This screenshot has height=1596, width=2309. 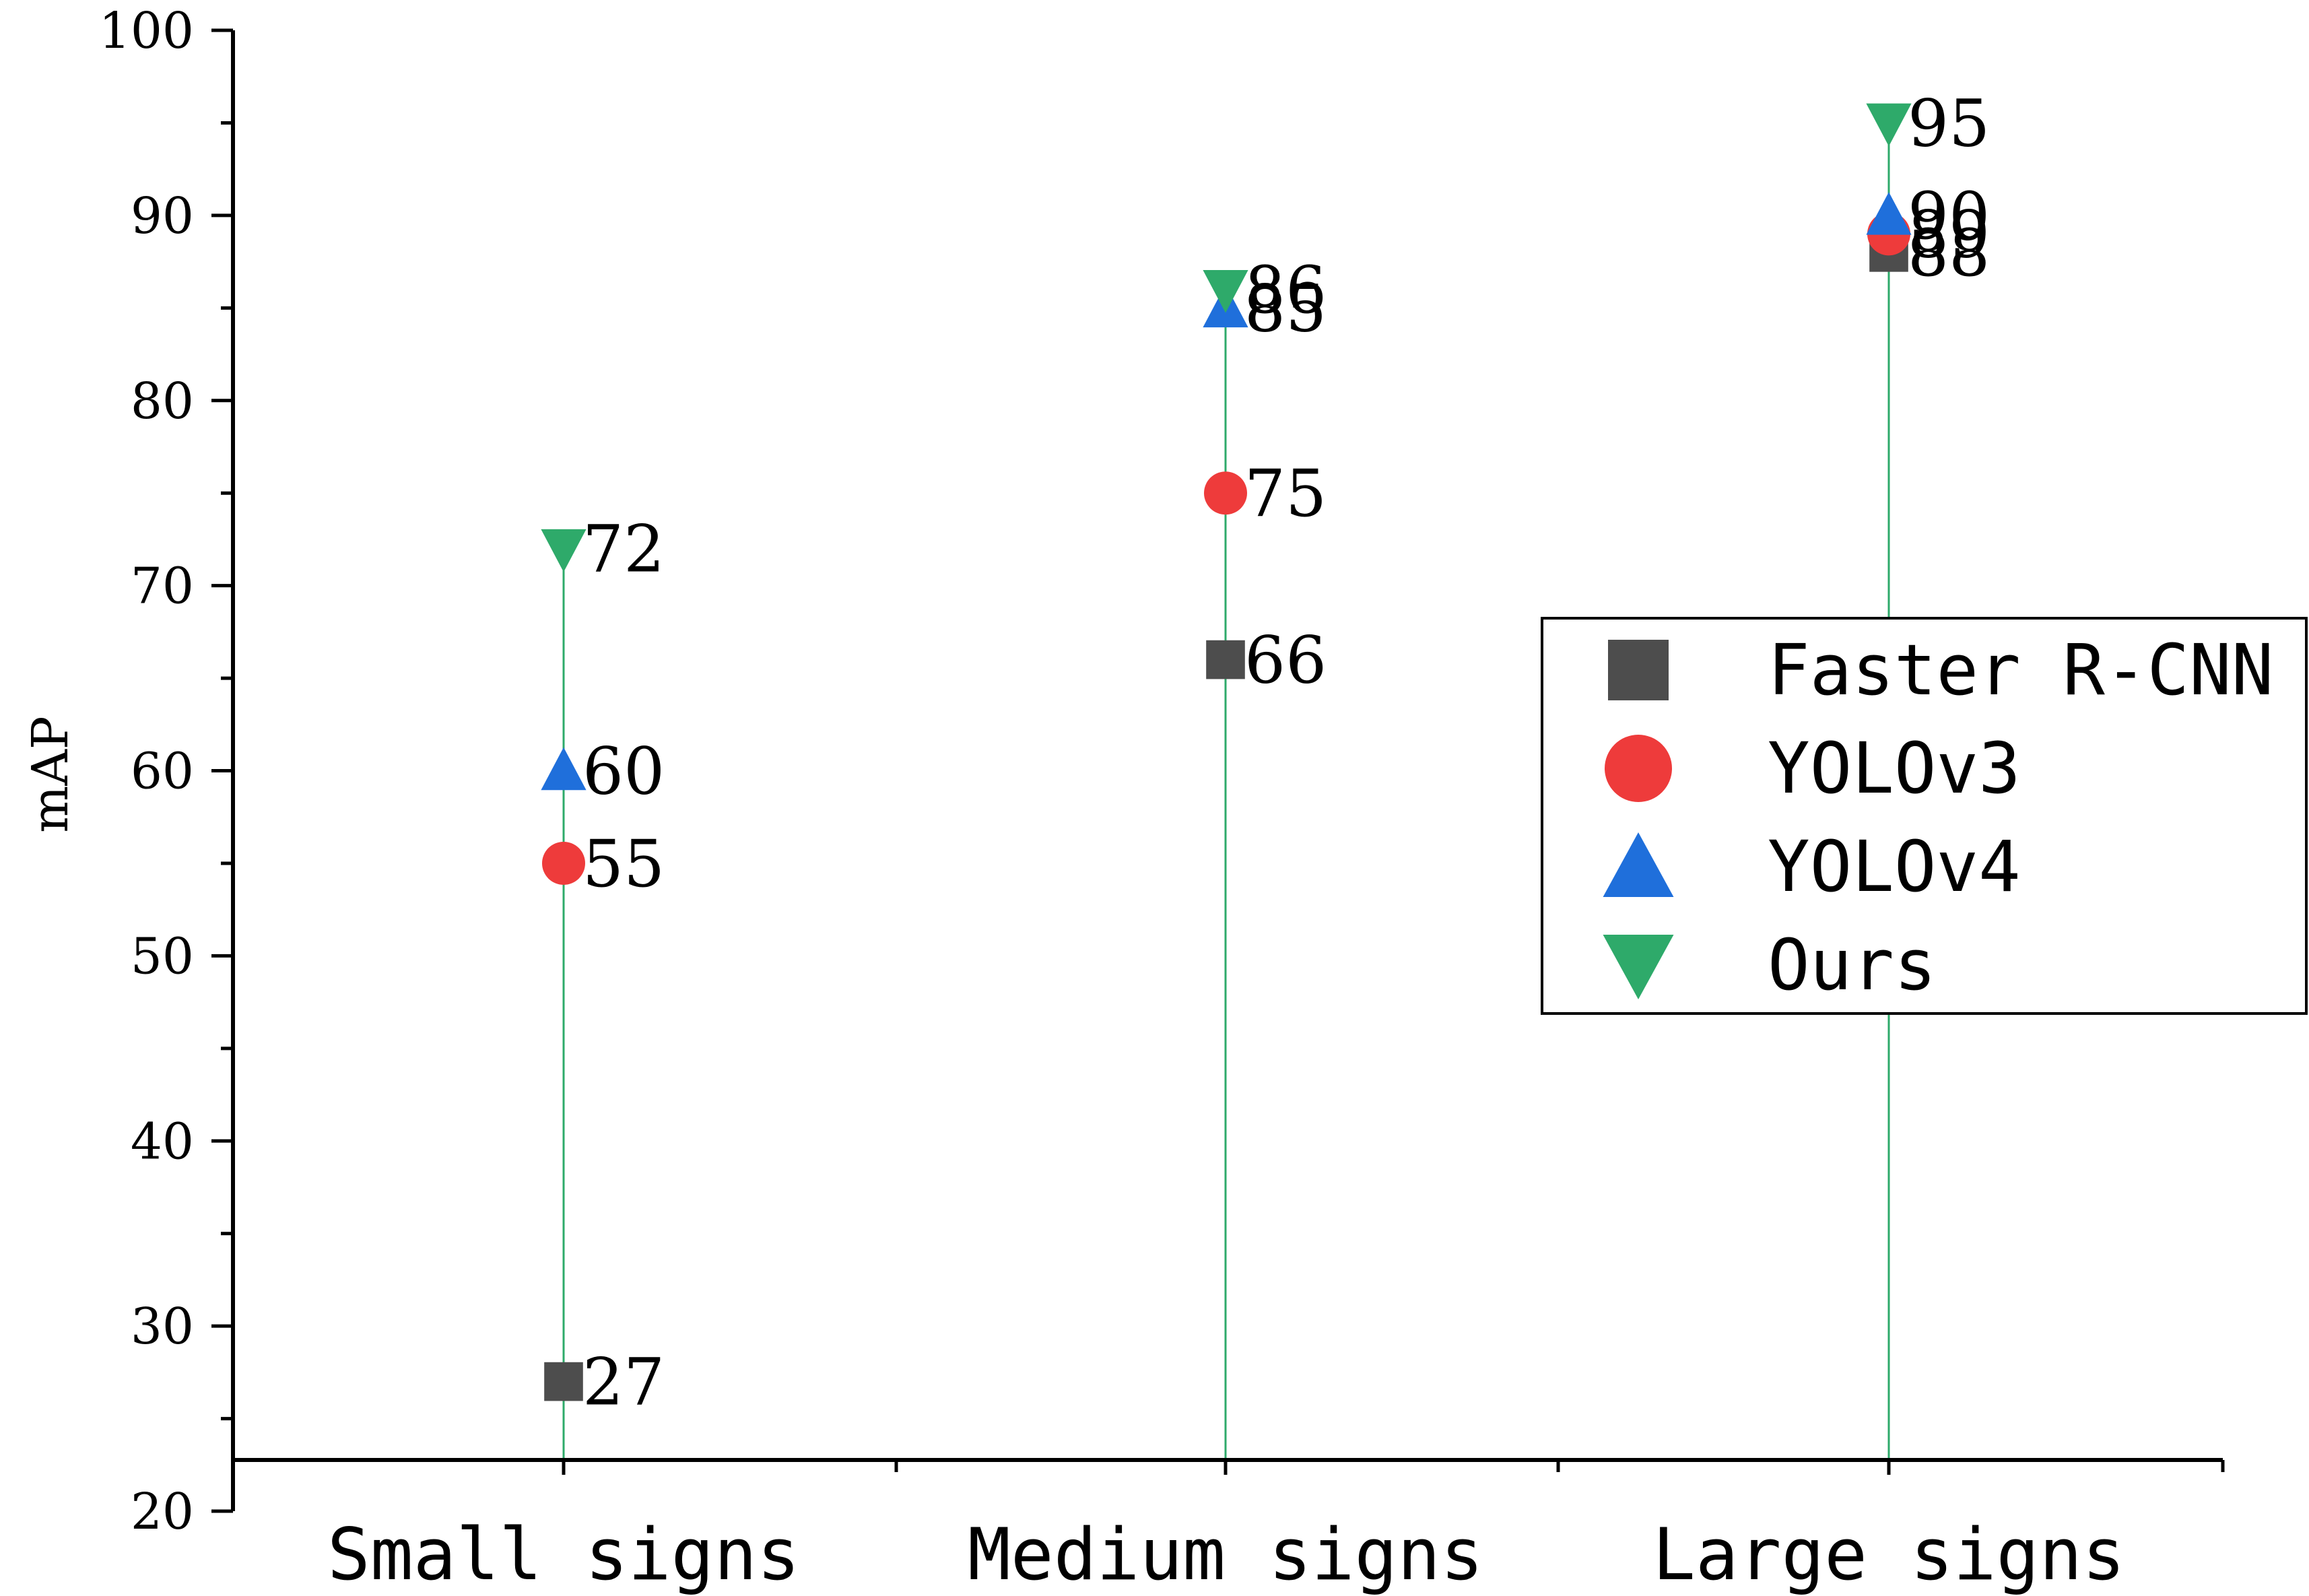 I want to click on y-tick-label-20: 20, so click(x=162, y=1512).